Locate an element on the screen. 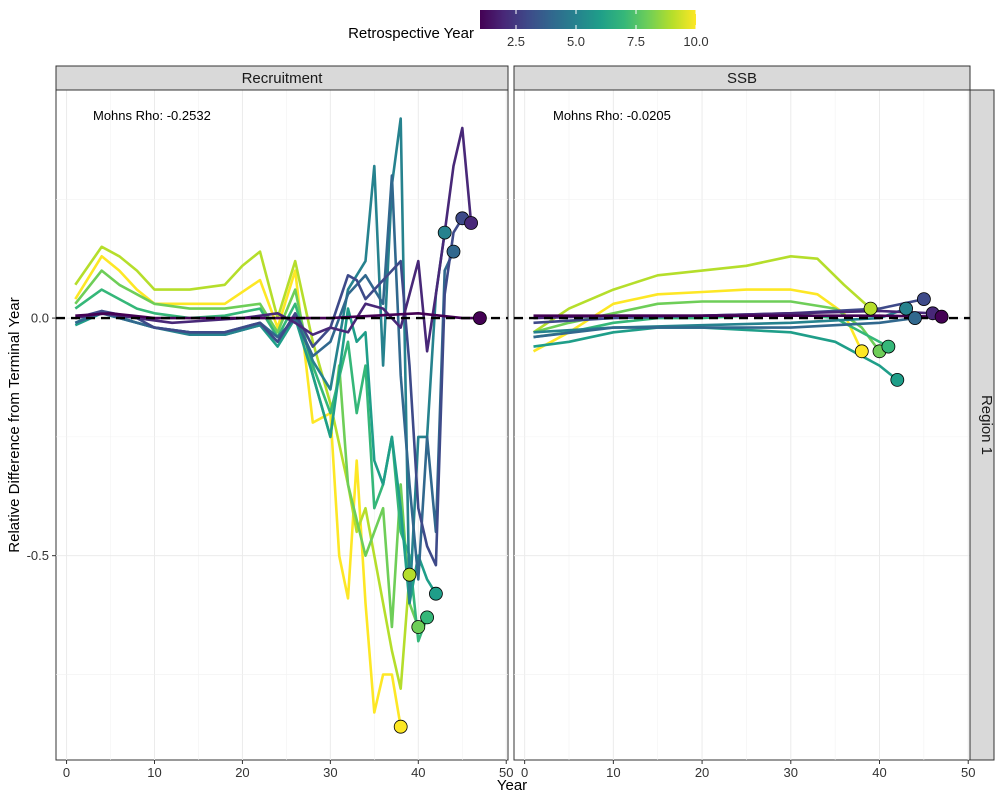  legend-title: Retrospective Year is located at coordinates (411, 33).